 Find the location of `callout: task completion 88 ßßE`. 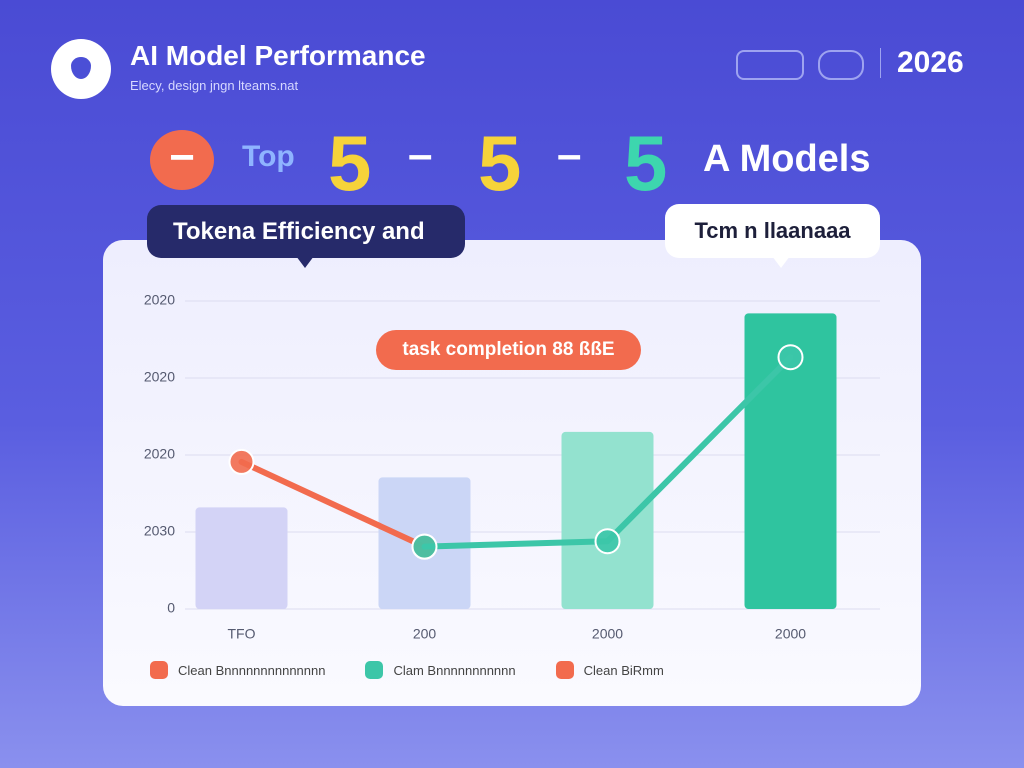

callout: task completion 88 ßßE is located at coordinates (508, 350).